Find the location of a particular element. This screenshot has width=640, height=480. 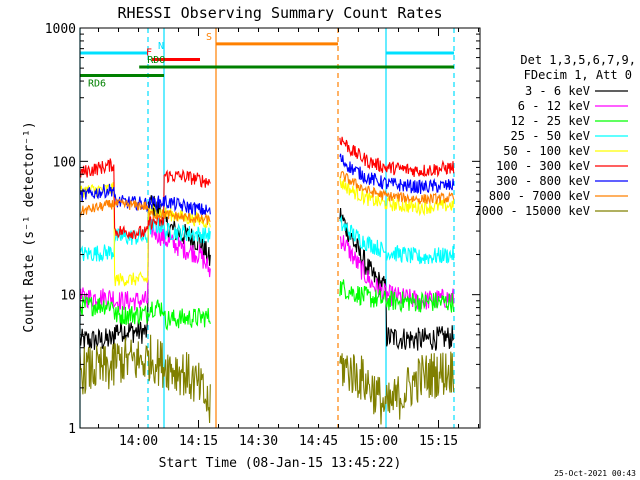

y-tick-label: 1000 is located at coordinates (60, 29).